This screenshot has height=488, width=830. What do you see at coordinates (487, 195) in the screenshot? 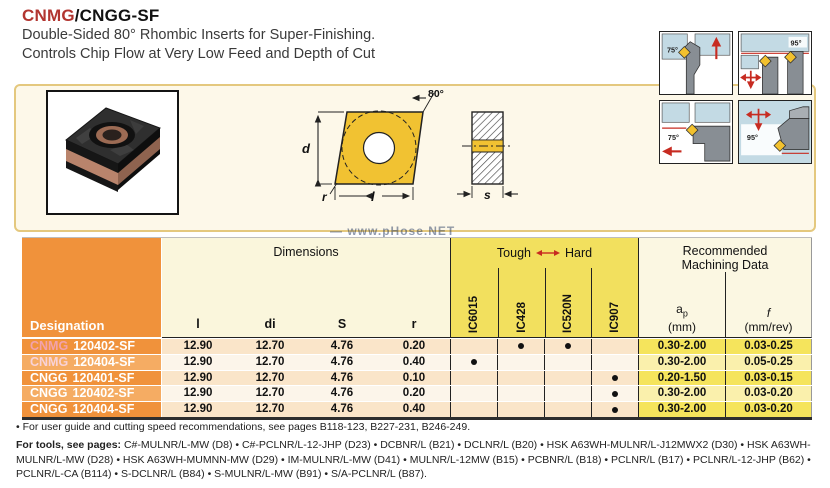
I see `thickness-s-label: s` at bounding box center [487, 195].